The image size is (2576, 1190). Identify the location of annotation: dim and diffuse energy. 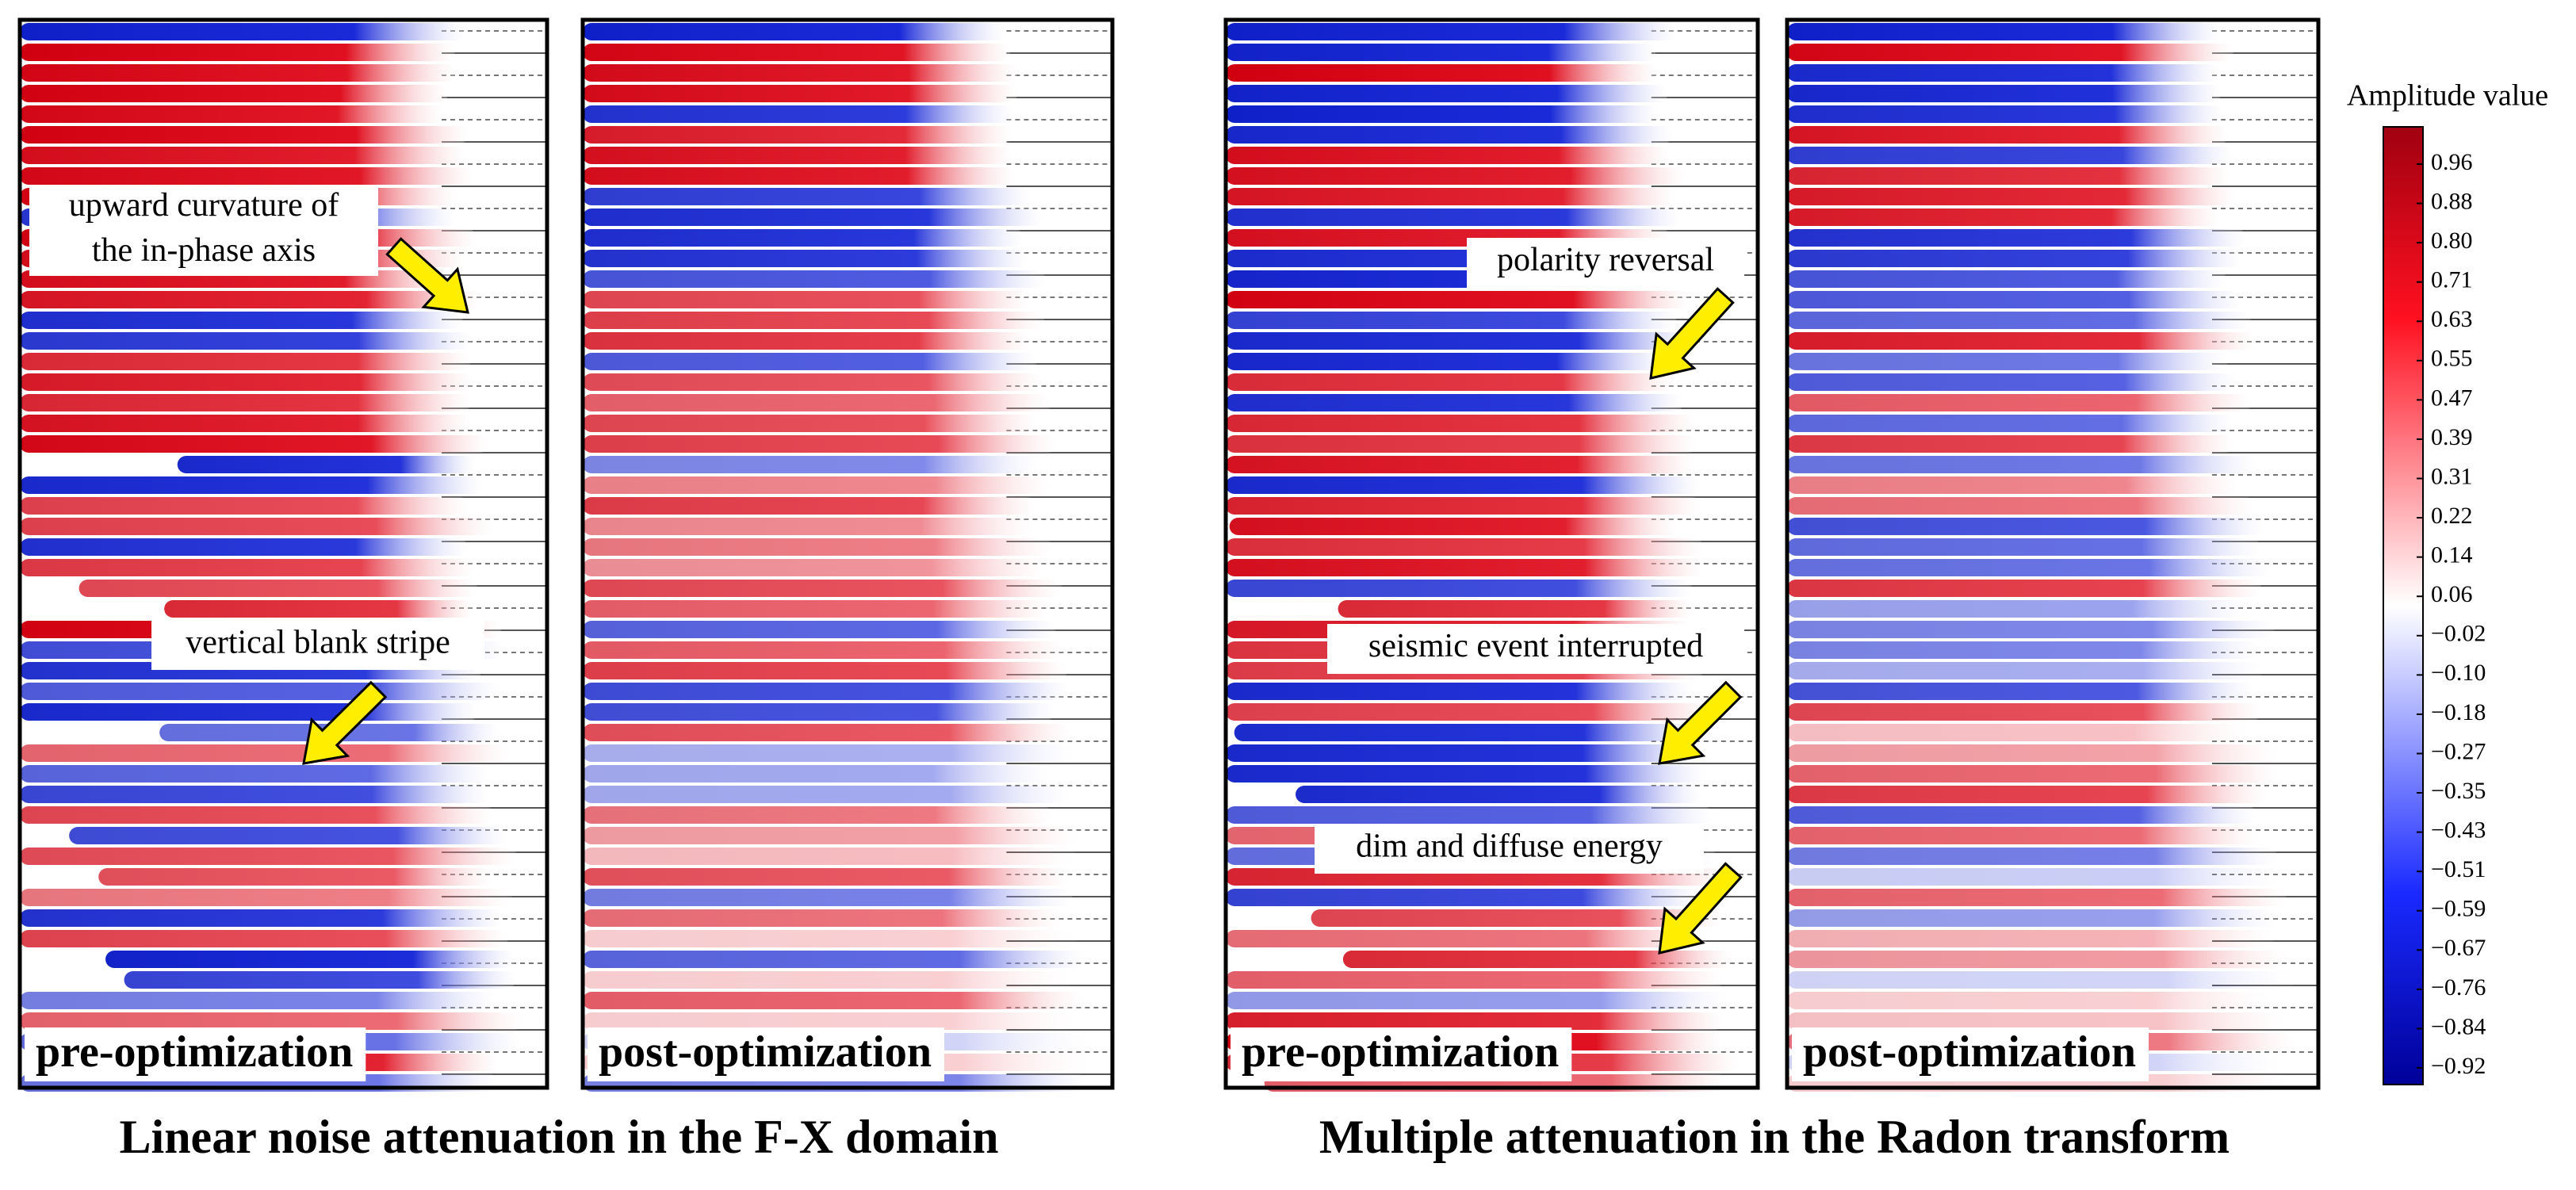
(1529, 890).